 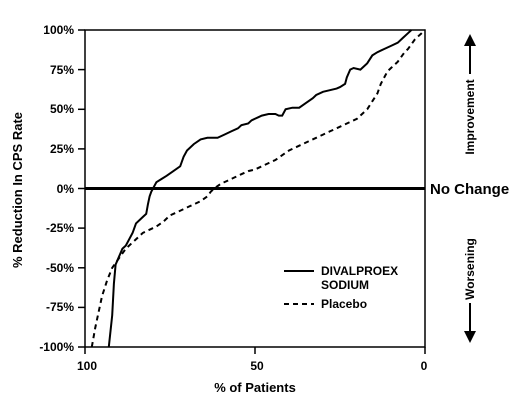 I want to click on y-tick-label: -50%, so click(x=60, y=268).